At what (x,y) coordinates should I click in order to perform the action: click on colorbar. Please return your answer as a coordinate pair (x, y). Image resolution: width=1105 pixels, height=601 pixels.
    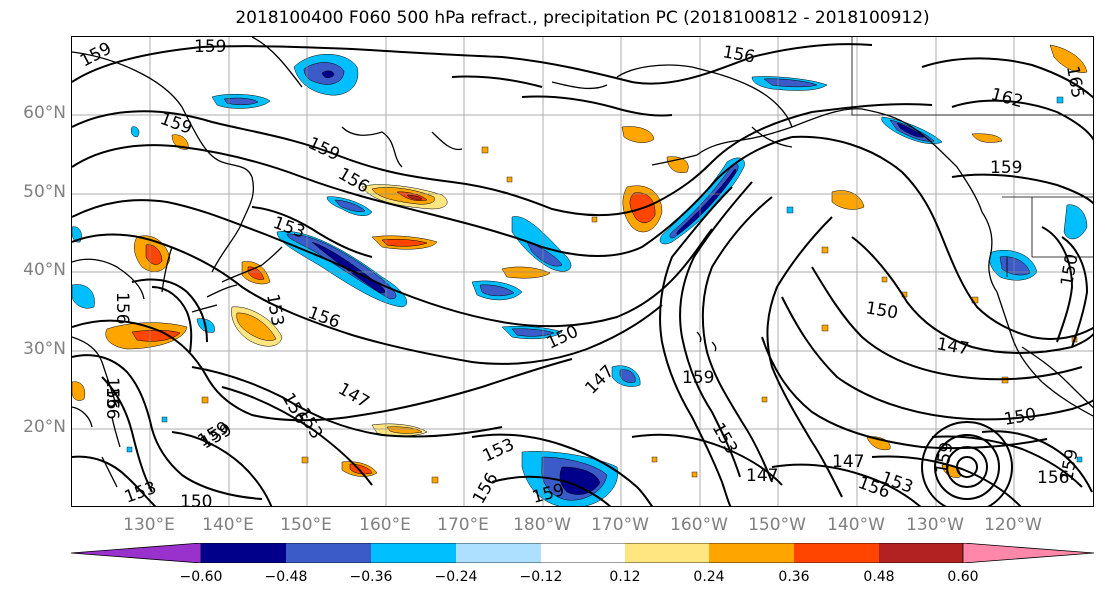
    Looking at the image, I should click on (582, 553).